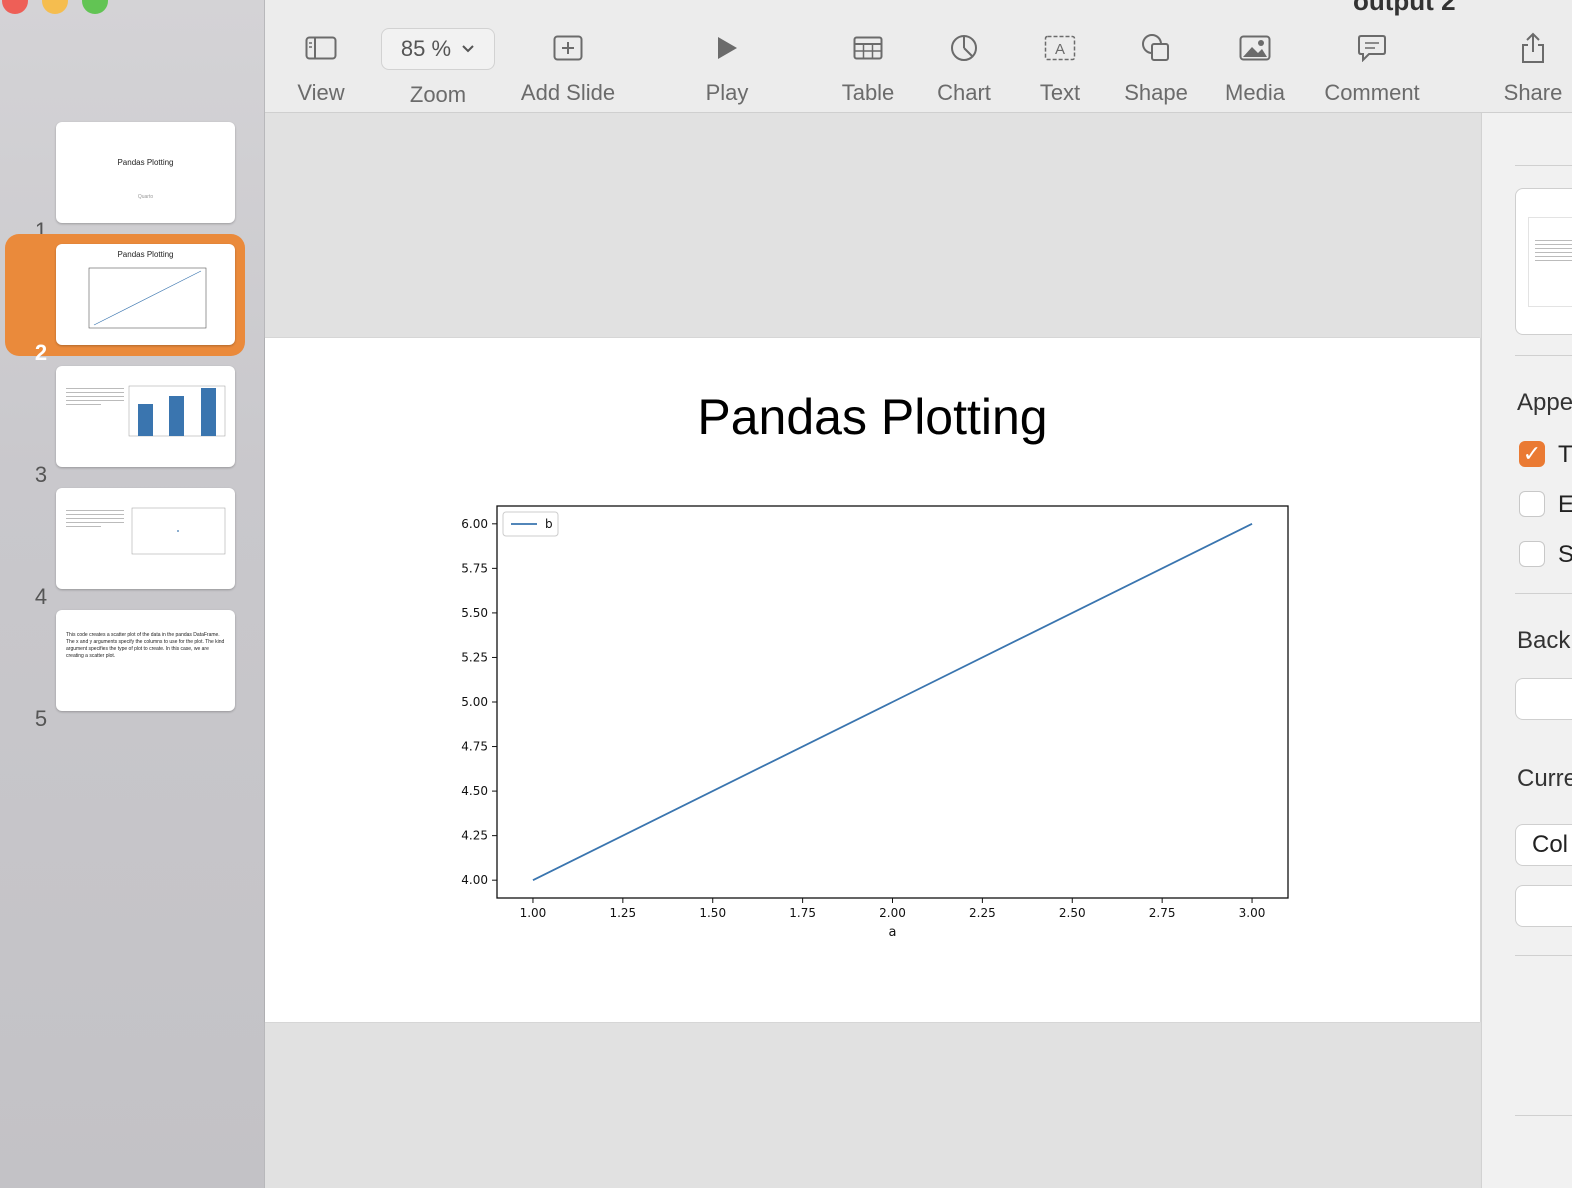 The image size is (1572, 1188). I want to click on background-fill-select, so click(1543, 699).